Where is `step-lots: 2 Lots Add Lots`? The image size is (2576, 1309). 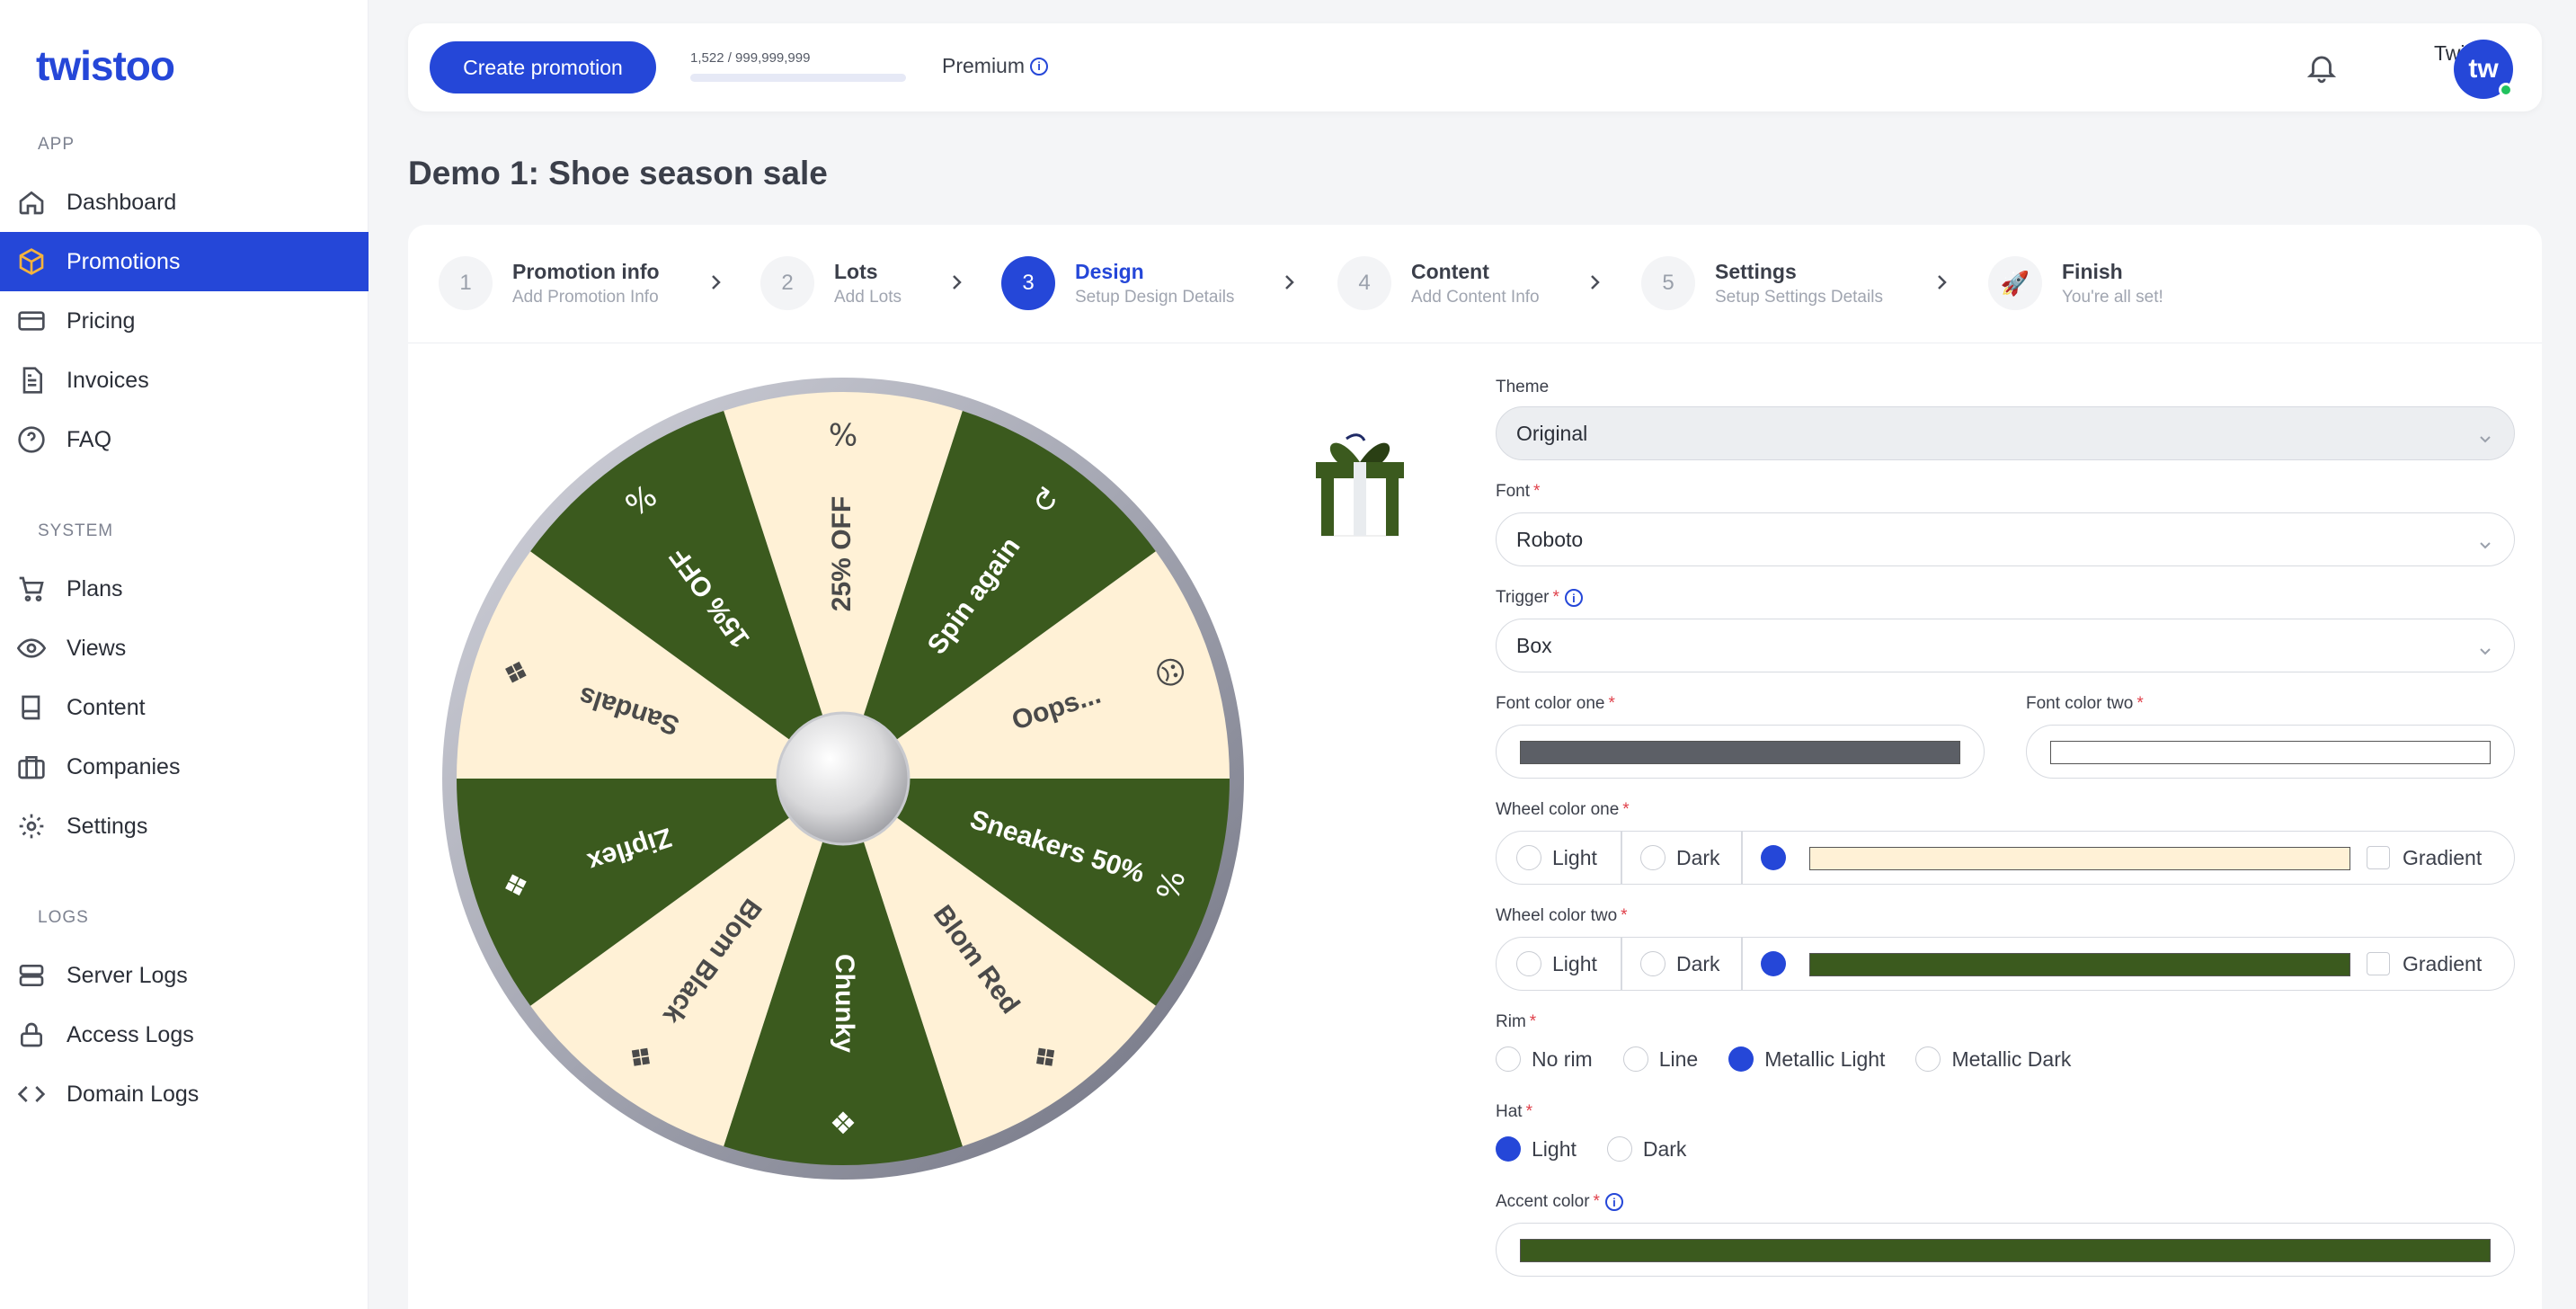
step-lots: 2 Lots Add Lots is located at coordinates (831, 283).